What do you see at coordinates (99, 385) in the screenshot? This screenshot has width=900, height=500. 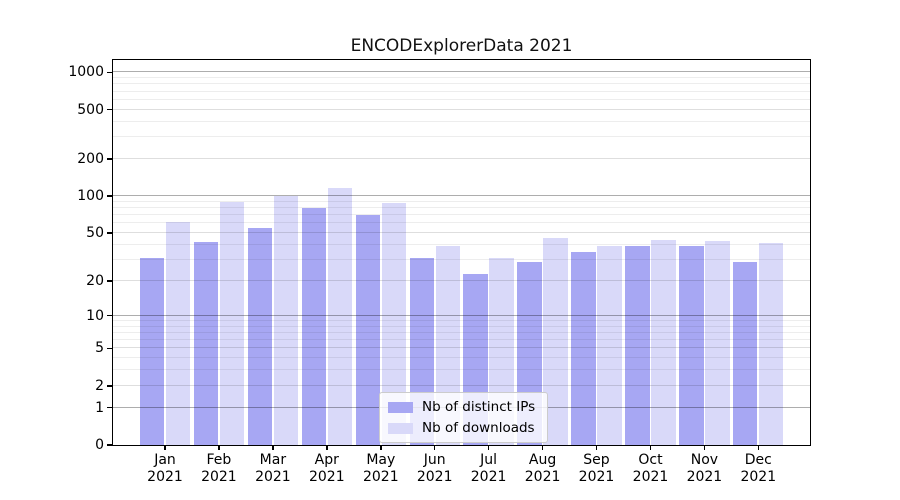 I see `y-tick-label-2: 2` at bounding box center [99, 385].